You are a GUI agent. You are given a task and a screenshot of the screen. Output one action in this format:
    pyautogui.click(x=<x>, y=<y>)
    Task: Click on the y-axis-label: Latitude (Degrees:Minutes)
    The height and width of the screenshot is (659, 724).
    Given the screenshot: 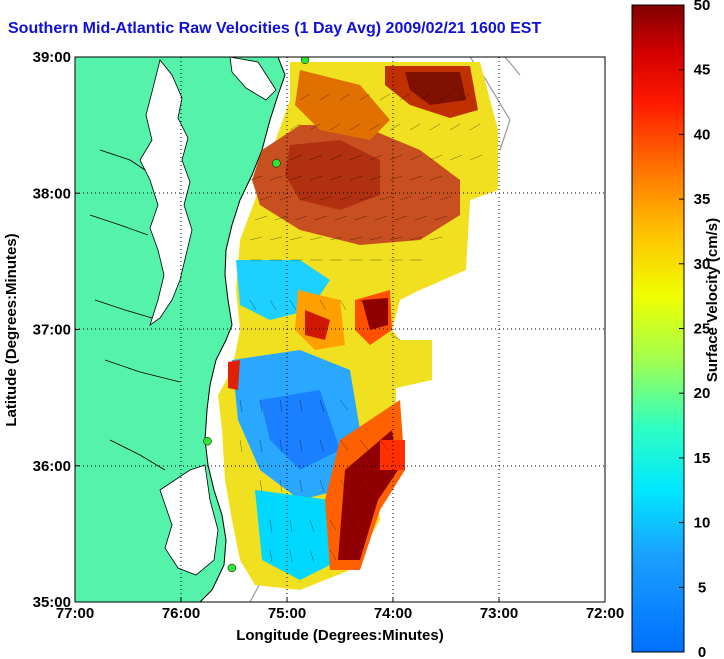 What is the action you would take?
    pyautogui.click(x=11, y=329)
    